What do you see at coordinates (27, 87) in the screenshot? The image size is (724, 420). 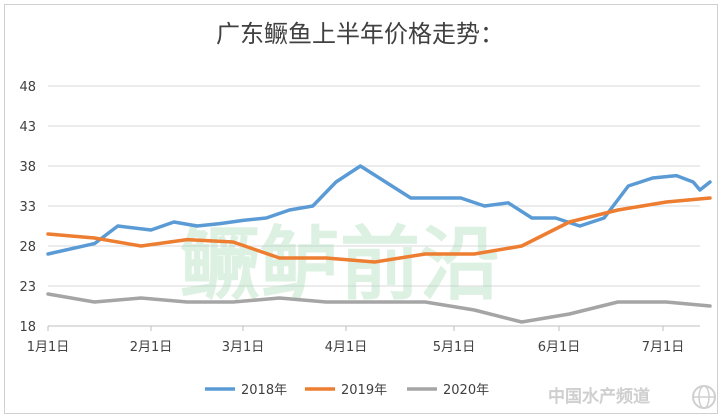 I see `y-tick-label: 48` at bounding box center [27, 87].